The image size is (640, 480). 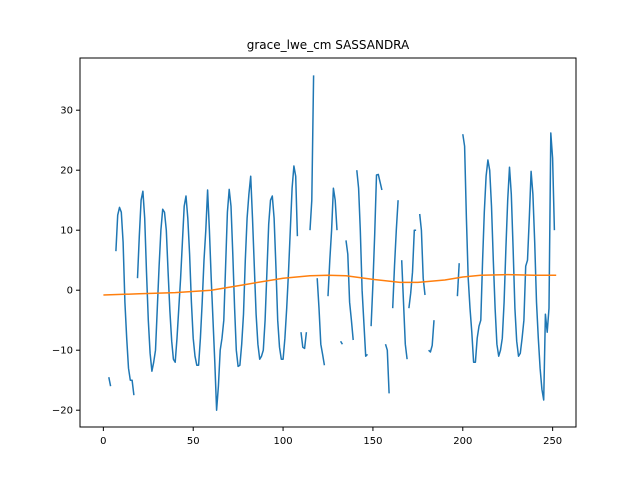 What do you see at coordinates (70, 291) in the screenshot?
I see `y-tick-label: 0` at bounding box center [70, 291].